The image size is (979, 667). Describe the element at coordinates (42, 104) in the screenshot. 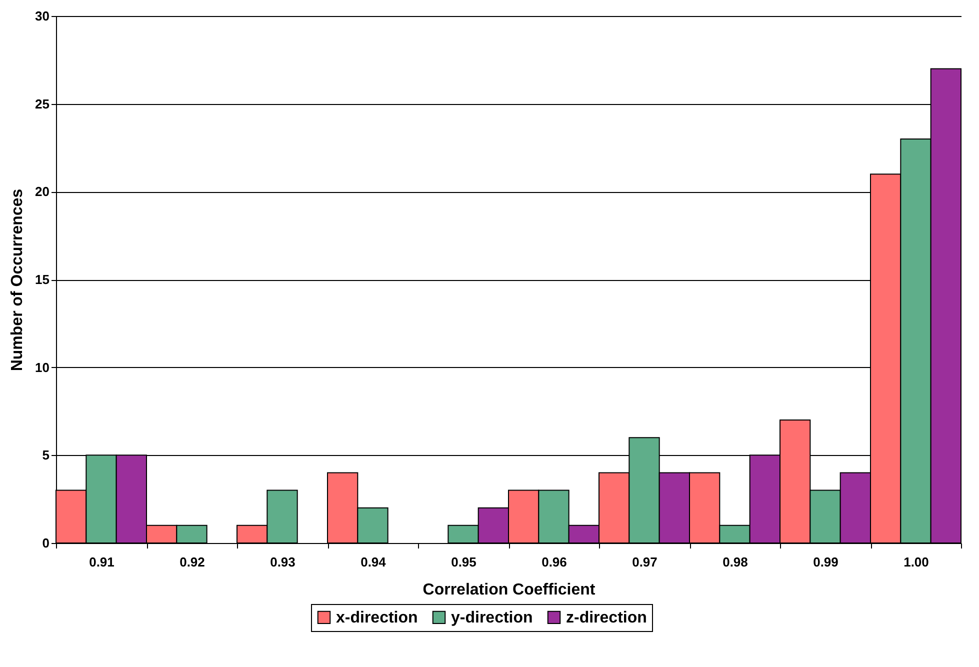

I see `y-tick-label: 25` at that location.